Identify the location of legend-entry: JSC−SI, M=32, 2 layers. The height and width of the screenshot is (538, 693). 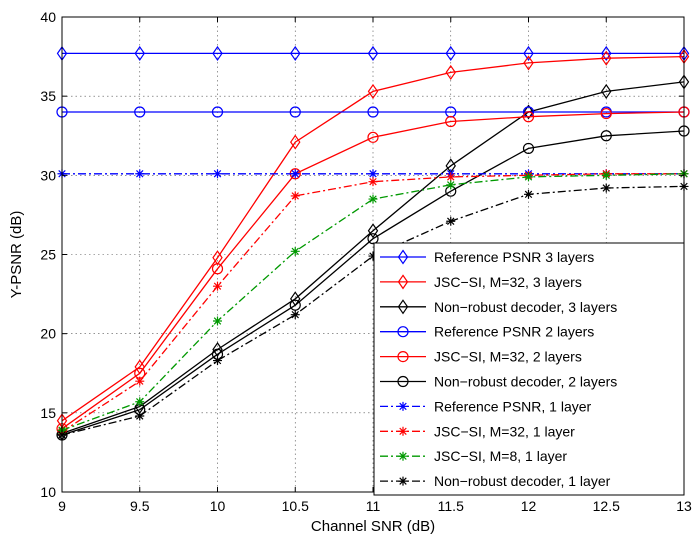
(481, 357).